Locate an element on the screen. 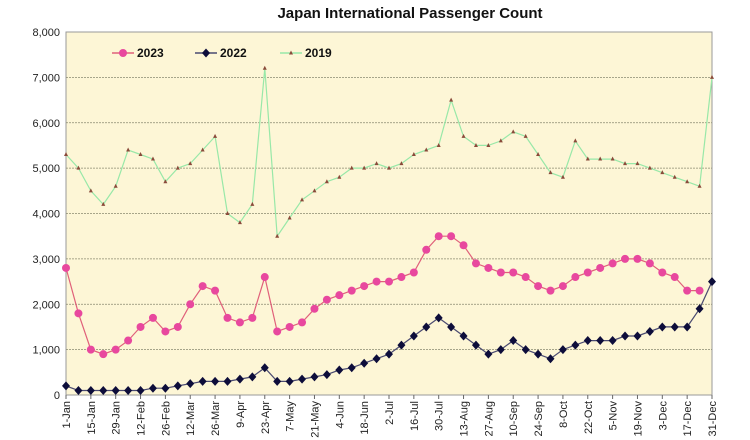 The image size is (750, 440). y-tick-label: 5,000 is located at coordinates (46, 169).